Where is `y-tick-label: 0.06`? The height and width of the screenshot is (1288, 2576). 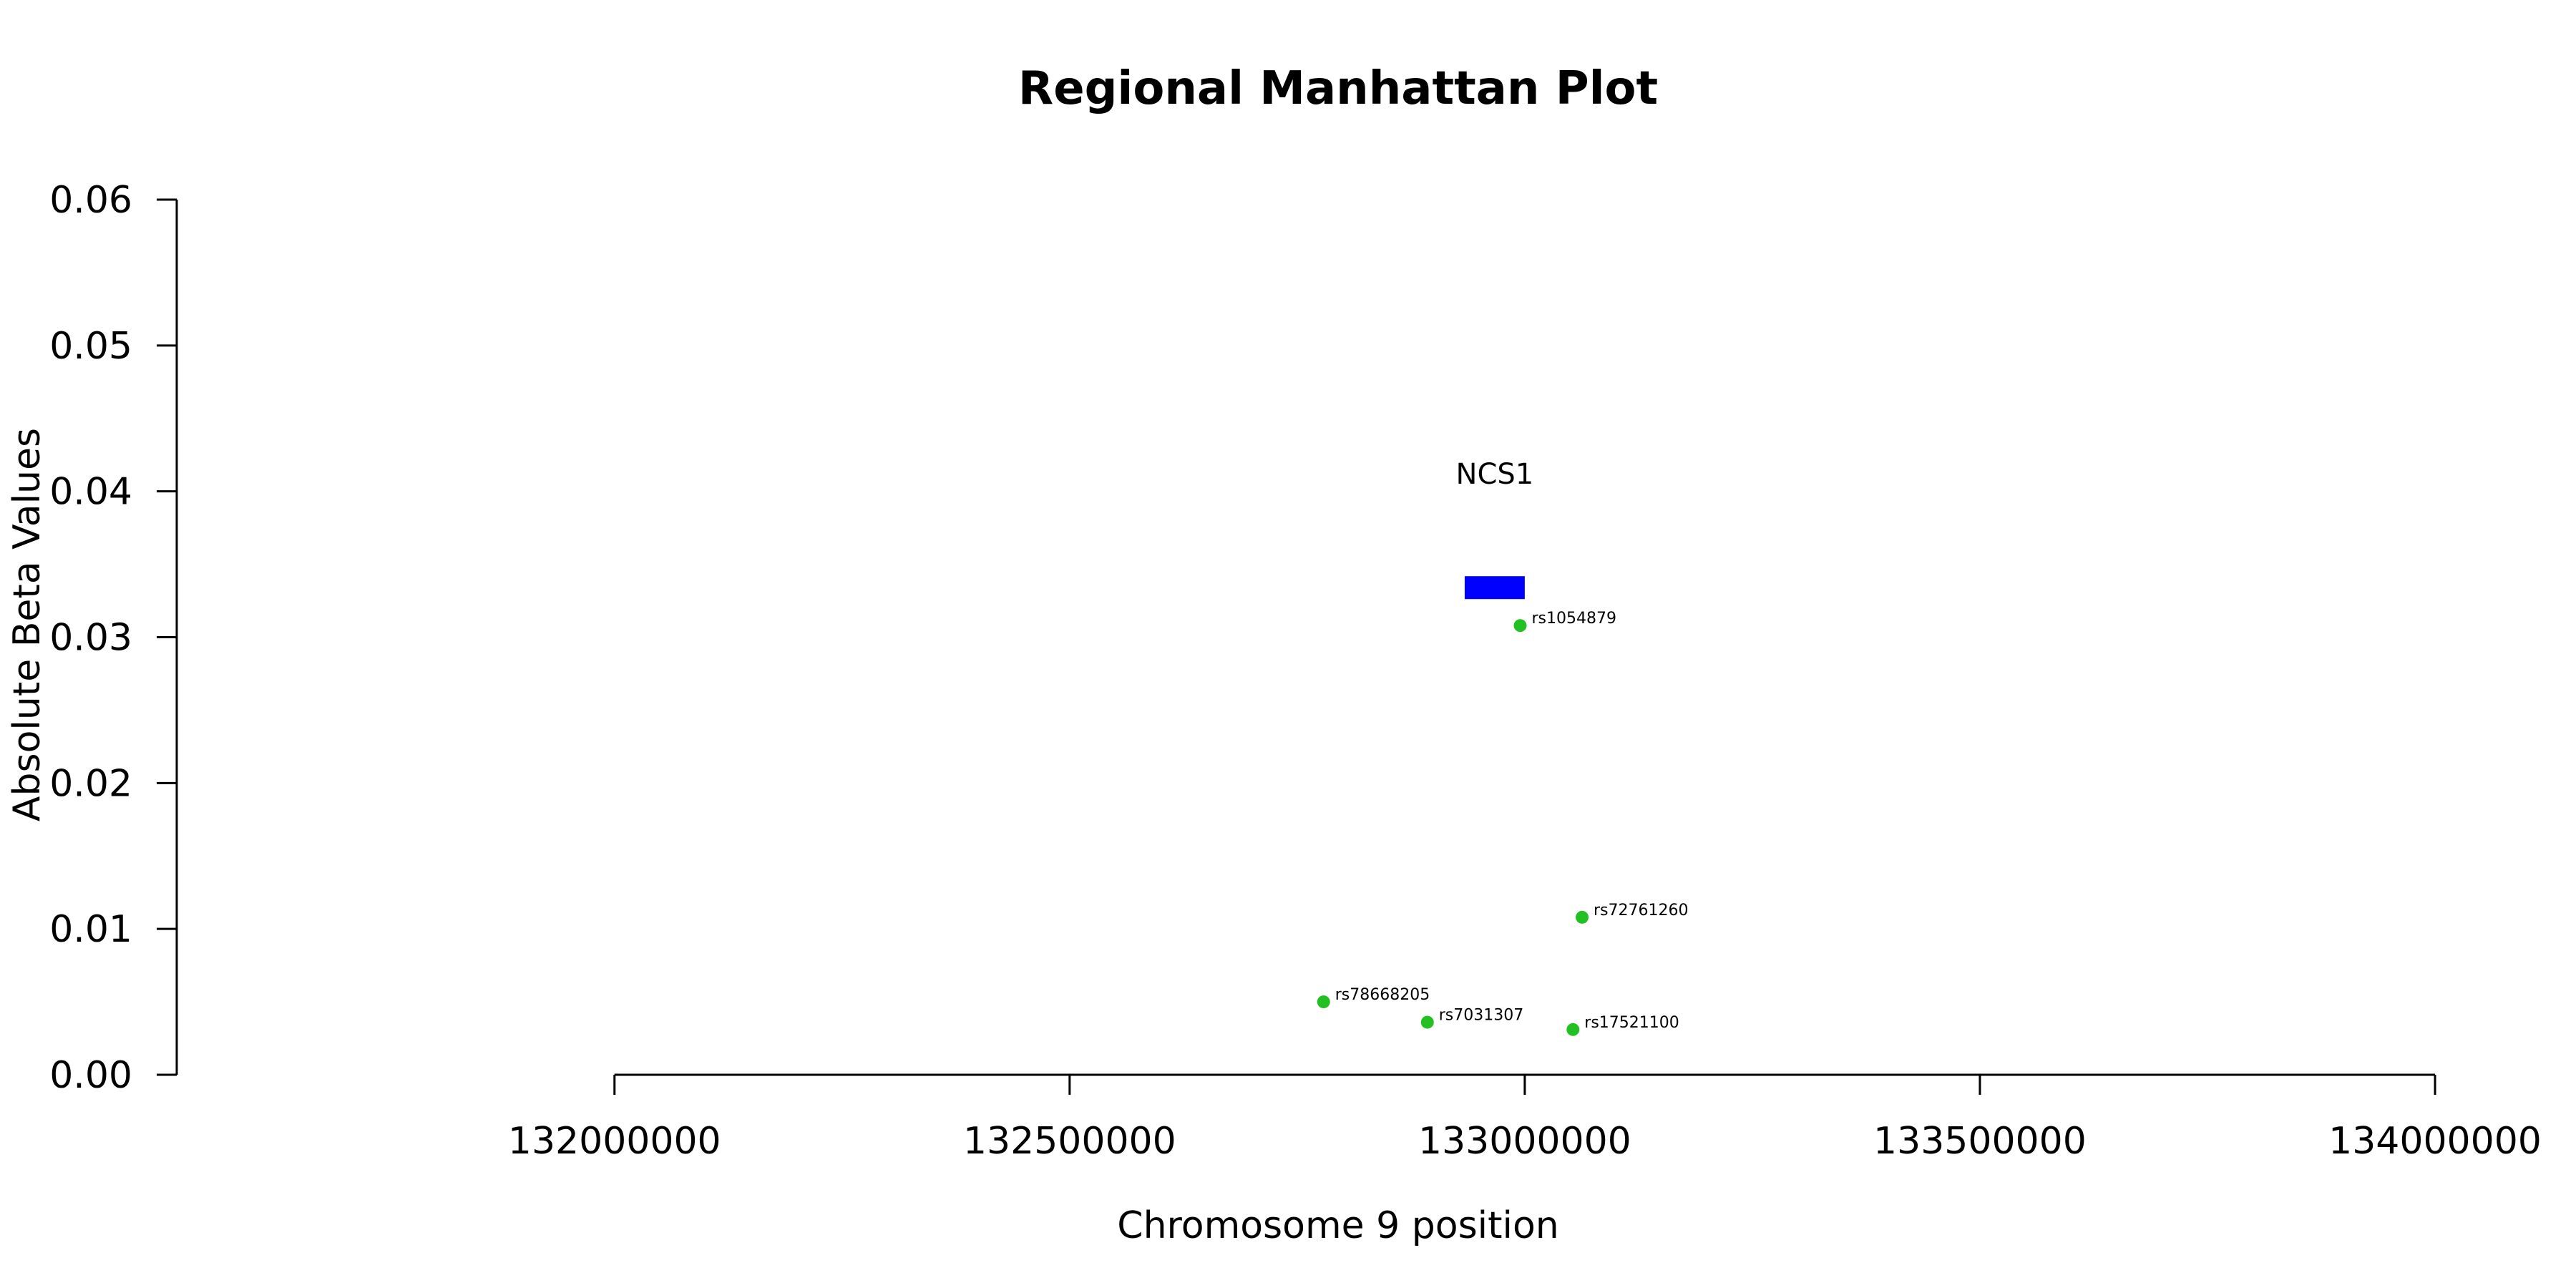 y-tick-label: 0.06 is located at coordinates (90, 200).